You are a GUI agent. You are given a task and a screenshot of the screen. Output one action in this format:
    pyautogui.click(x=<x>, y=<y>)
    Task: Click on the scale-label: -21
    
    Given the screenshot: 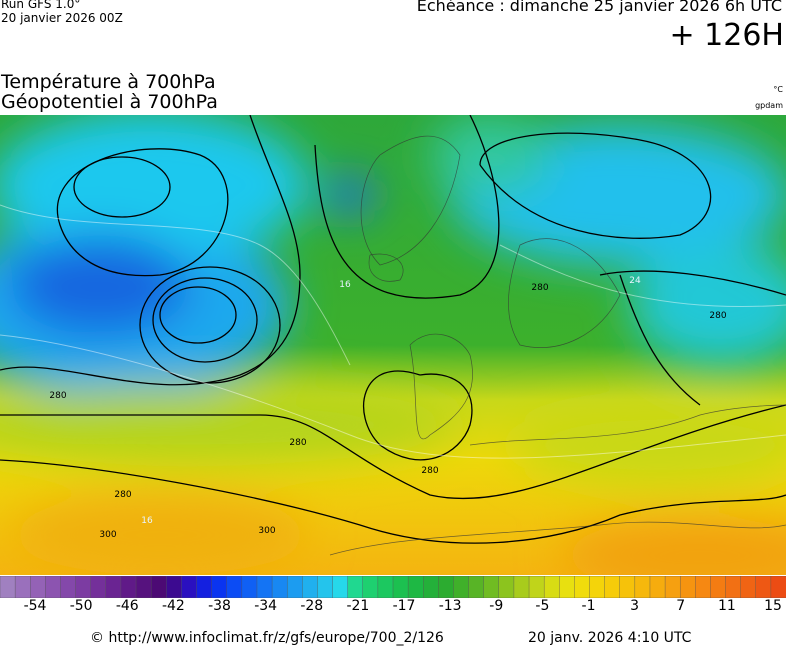 What is the action you would take?
    pyautogui.click(x=358, y=606)
    